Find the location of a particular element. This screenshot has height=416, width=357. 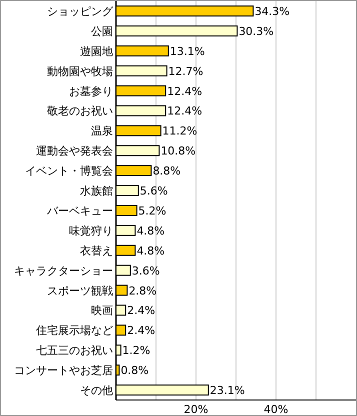

y-tick-label: 敬老のお祝い is located at coordinates (80, 111).